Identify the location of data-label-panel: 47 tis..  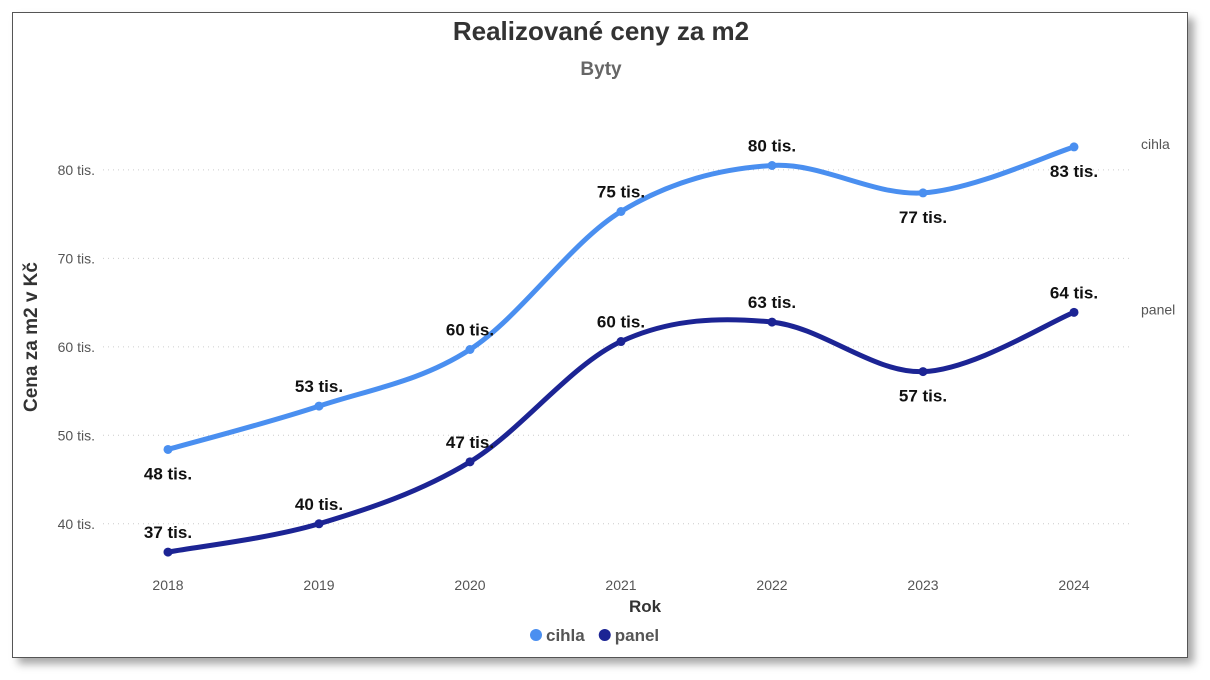
(470, 442).